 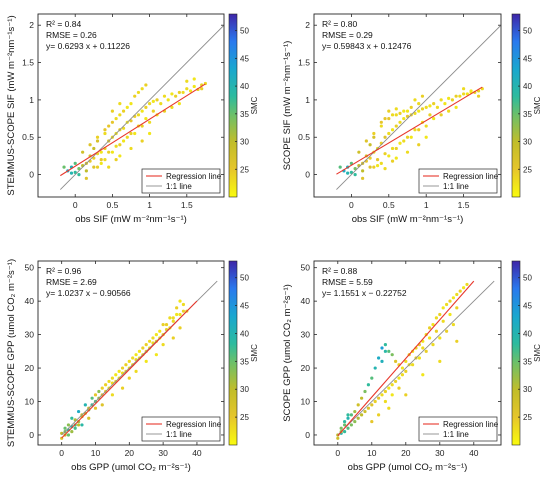 What do you see at coordinates (367, 46) in the screenshot?
I see `equation-text: y= 0.59843 x + 0.12476` at bounding box center [367, 46].